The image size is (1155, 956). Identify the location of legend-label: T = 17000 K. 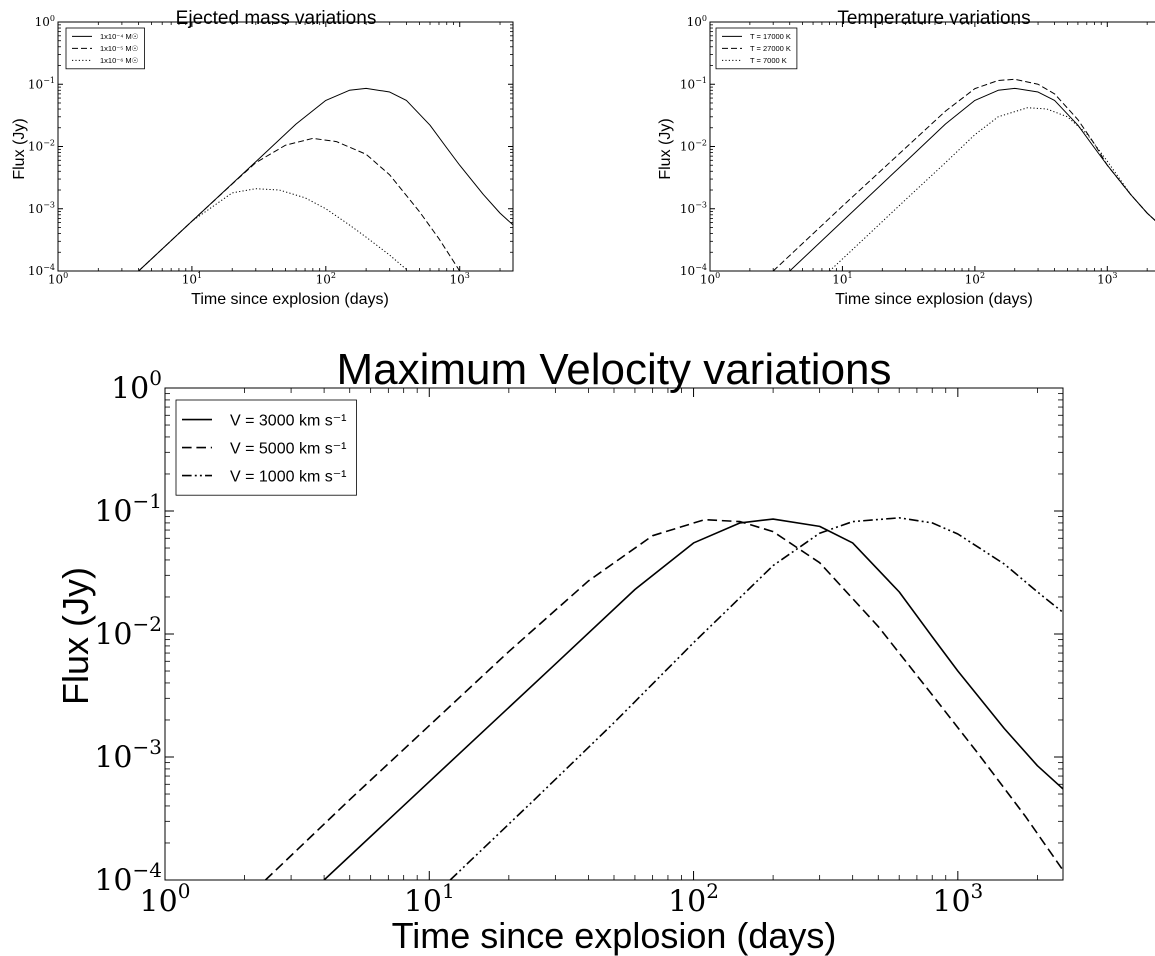
(770, 36).